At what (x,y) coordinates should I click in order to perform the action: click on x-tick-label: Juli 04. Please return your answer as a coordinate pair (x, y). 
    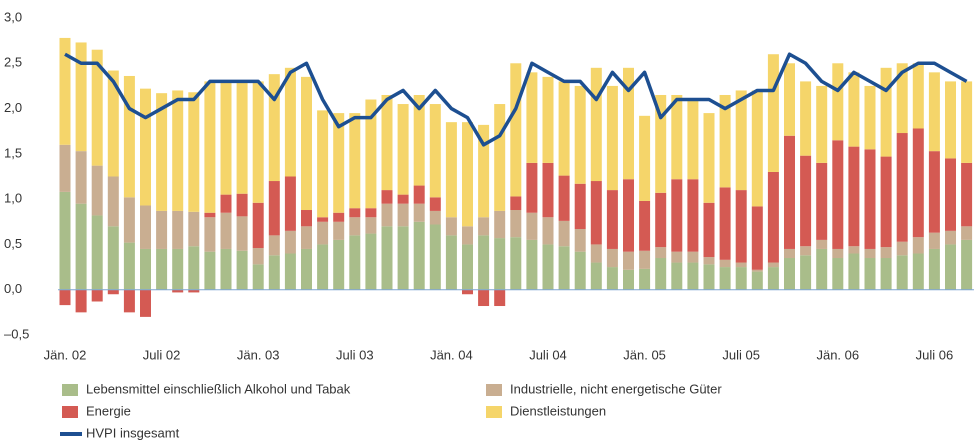
    Looking at the image, I should click on (548, 354).